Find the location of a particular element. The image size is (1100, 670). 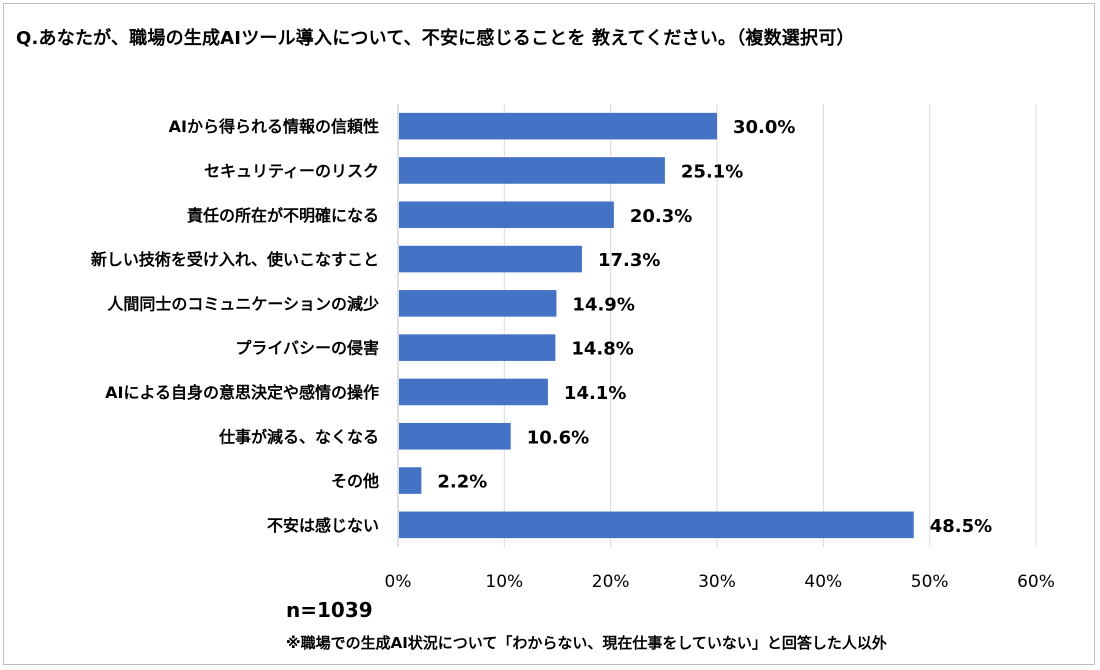

value-label: 14.9% is located at coordinates (603, 304).